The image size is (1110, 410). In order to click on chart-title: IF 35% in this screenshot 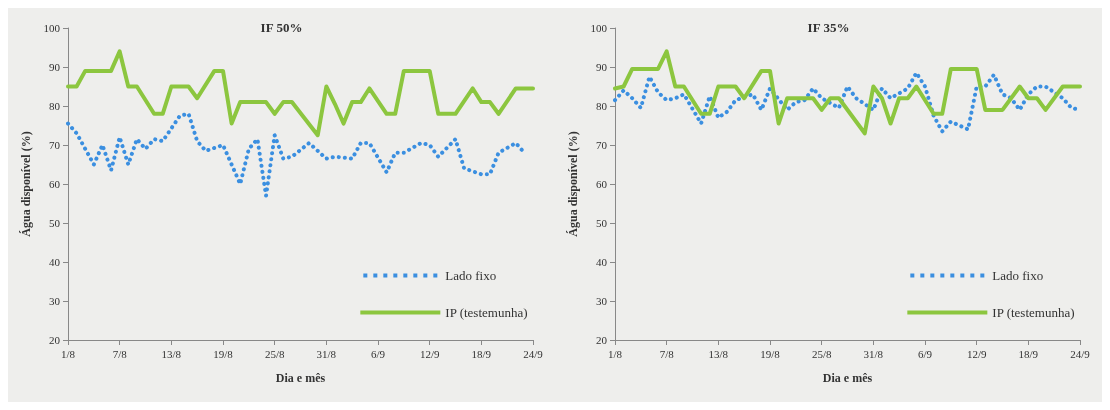, I will do `click(828, 27)`.